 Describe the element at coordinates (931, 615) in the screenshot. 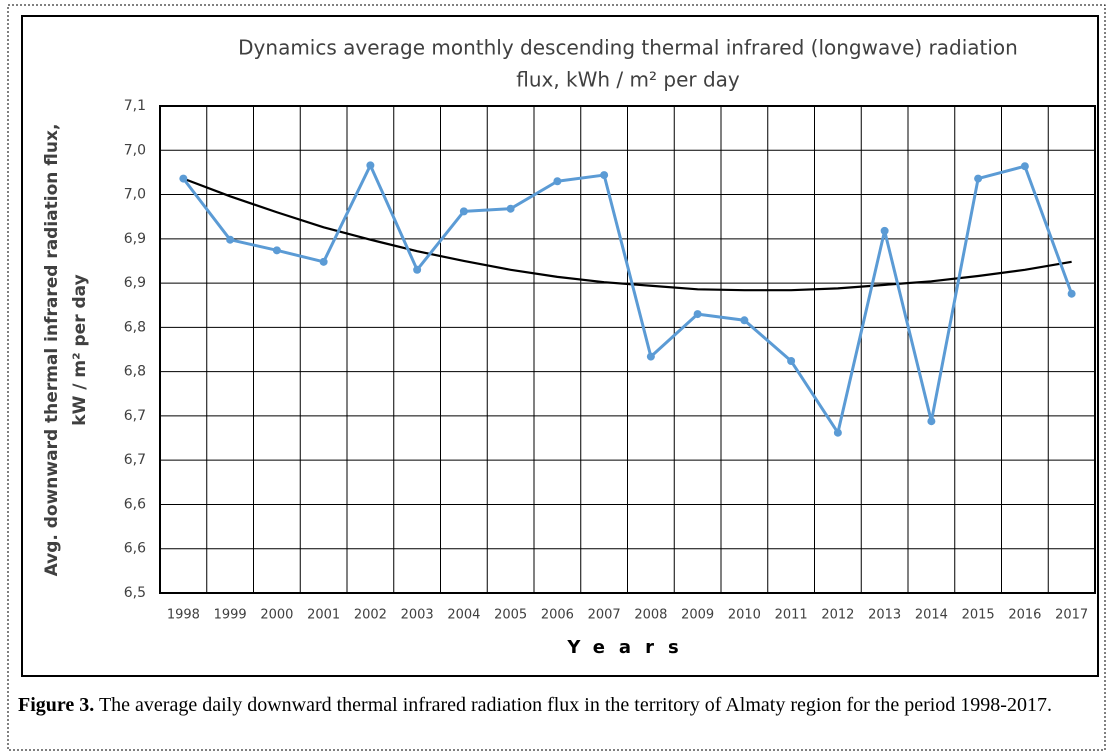

I see `x-tick-label: 2014` at that location.